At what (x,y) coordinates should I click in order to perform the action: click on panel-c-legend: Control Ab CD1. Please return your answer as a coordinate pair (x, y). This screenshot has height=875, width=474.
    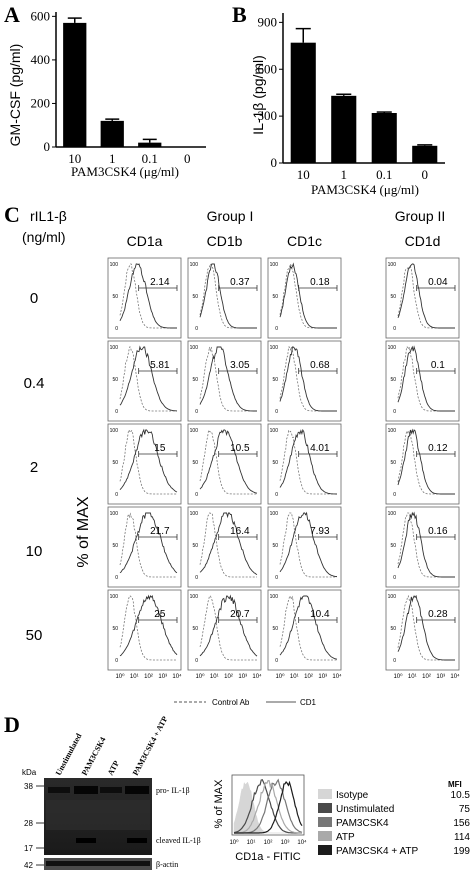
    Looking at the image, I should click on (245, 702).